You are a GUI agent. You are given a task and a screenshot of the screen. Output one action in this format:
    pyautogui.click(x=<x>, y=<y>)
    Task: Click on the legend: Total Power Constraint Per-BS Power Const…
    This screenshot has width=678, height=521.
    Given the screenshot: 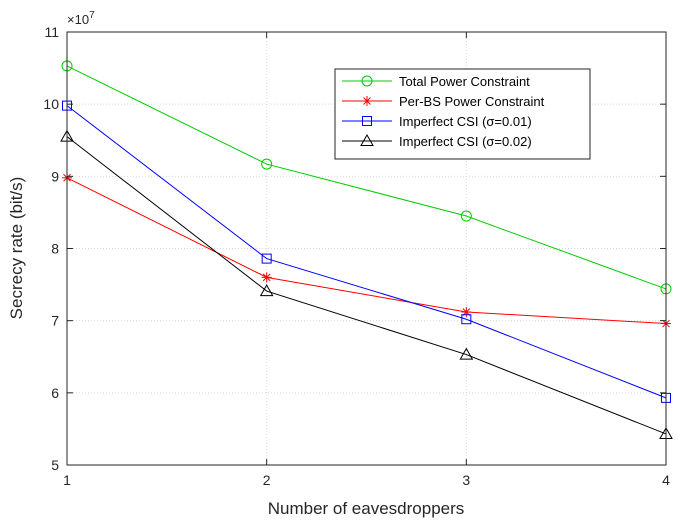 What is the action you would take?
    pyautogui.click(x=462, y=114)
    